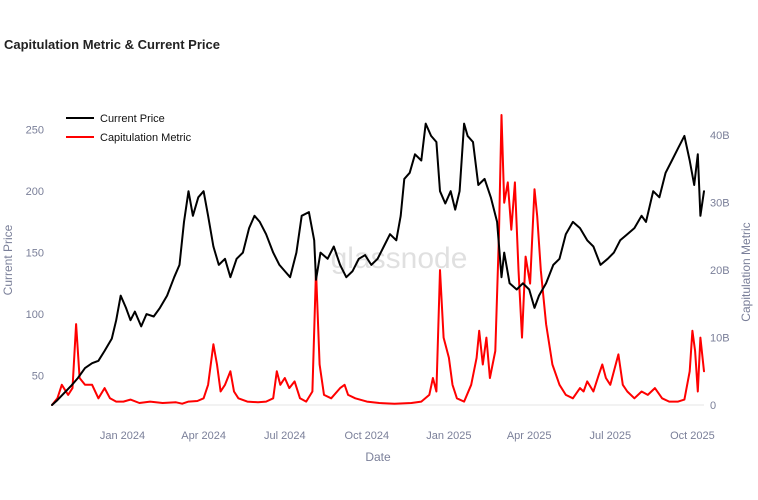 This screenshot has height=500, width=758. What do you see at coordinates (692, 436) in the screenshot?
I see `x-tick-label: Oct 2025` at bounding box center [692, 436].